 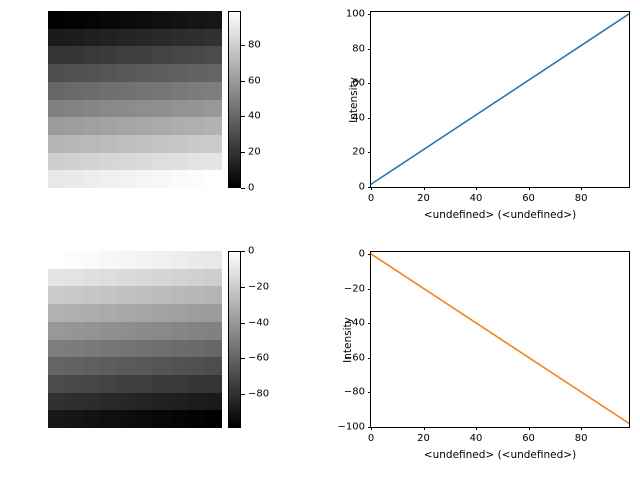 What do you see at coordinates (581, 438) in the screenshot?
I see `x-tick-label: 80` at bounding box center [581, 438].